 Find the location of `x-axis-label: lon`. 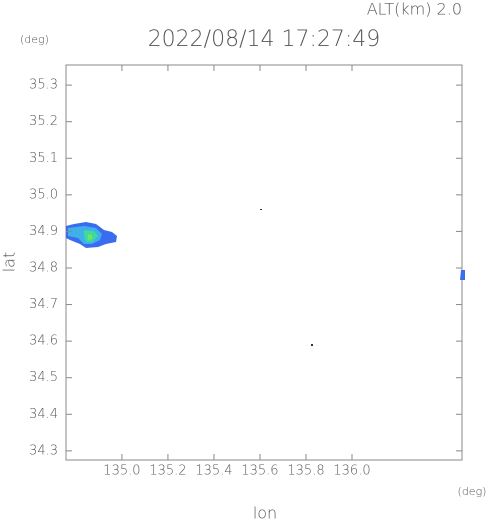

x-axis-label: lon is located at coordinates (265, 512).